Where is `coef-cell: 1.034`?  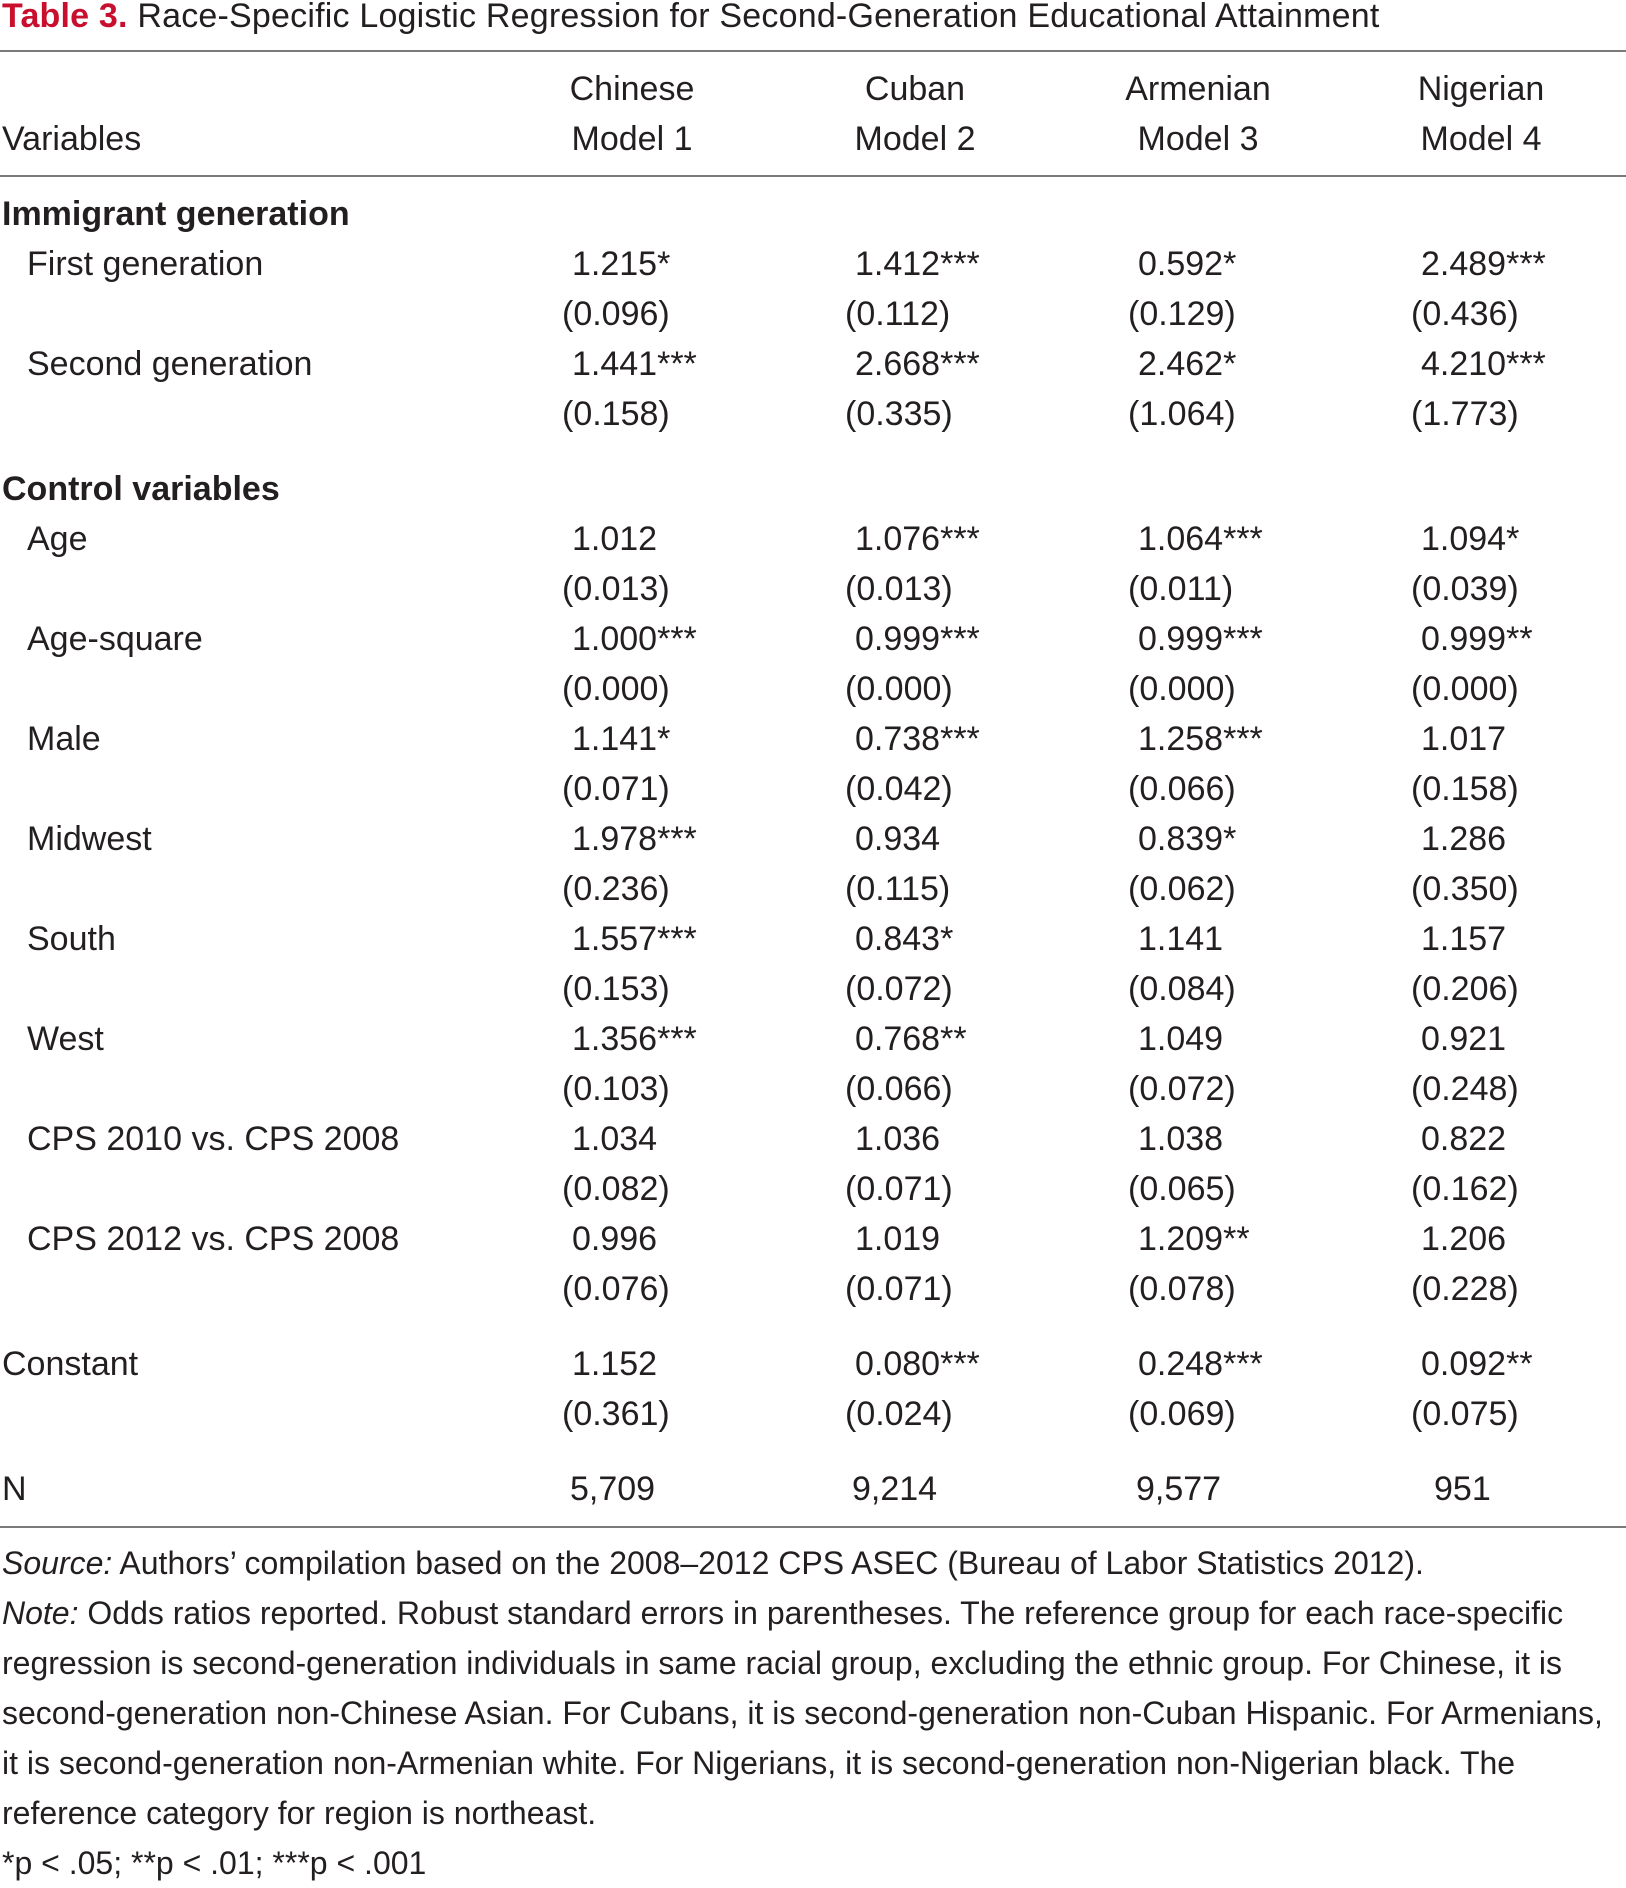 coef-cell: 1.034 is located at coordinates (615, 1139).